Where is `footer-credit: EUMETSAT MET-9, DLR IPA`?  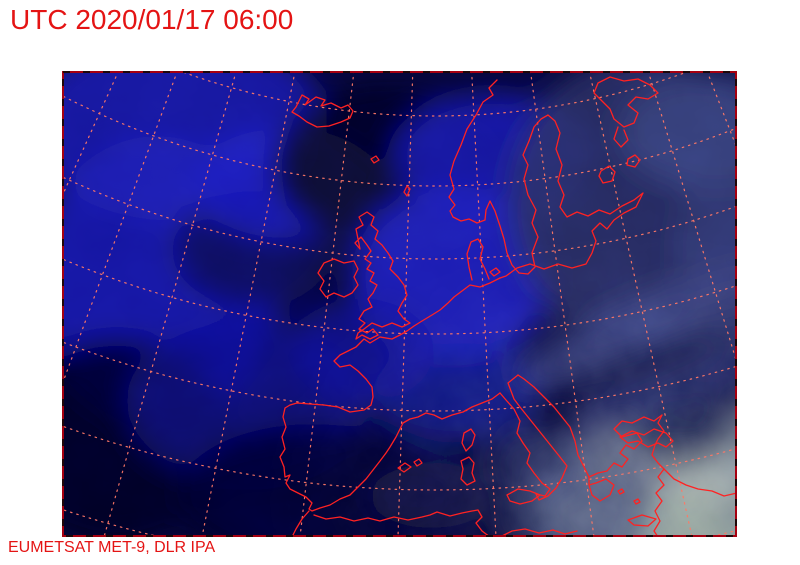 footer-credit: EUMETSAT MET-9, DLR IPA is located at coordinates (112, 547).